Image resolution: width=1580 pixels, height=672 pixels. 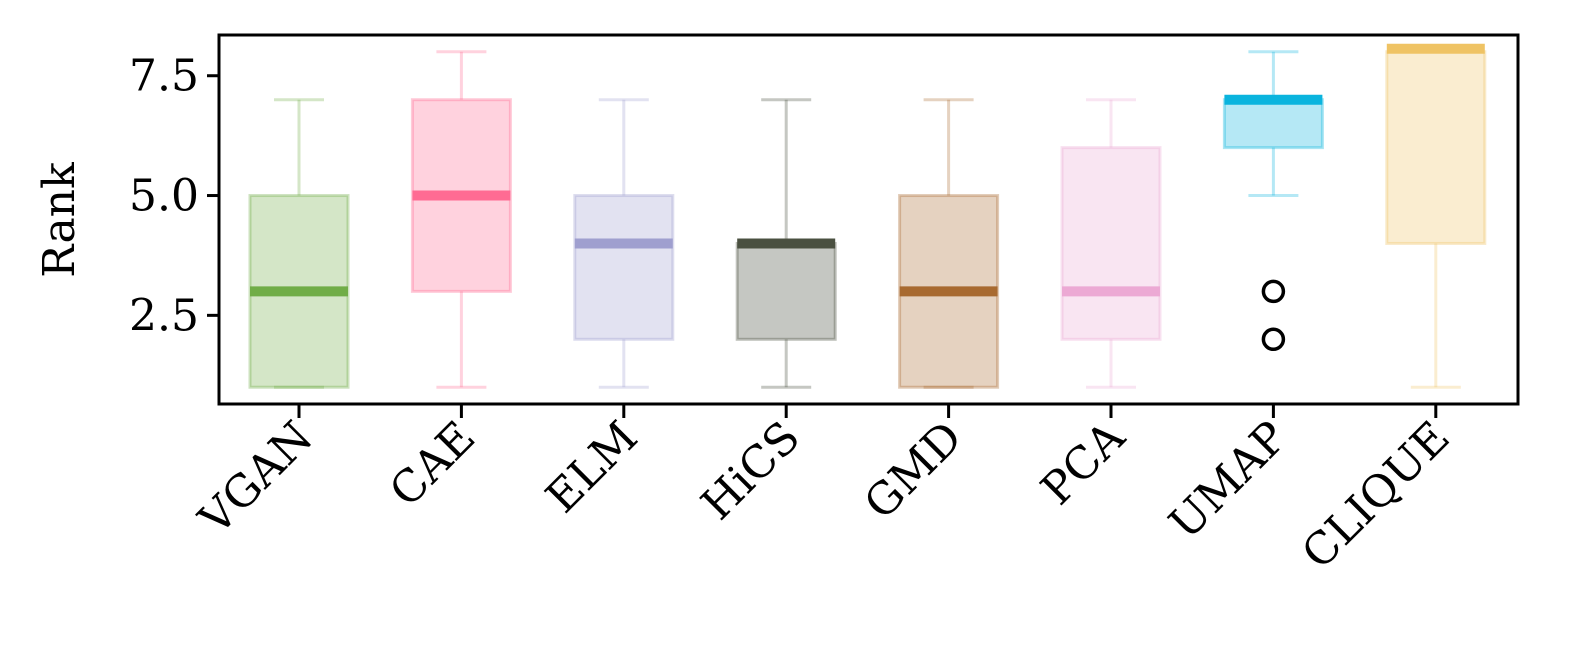 I want to click on x-tick-label: PCA, so click(x=1084, y=463).